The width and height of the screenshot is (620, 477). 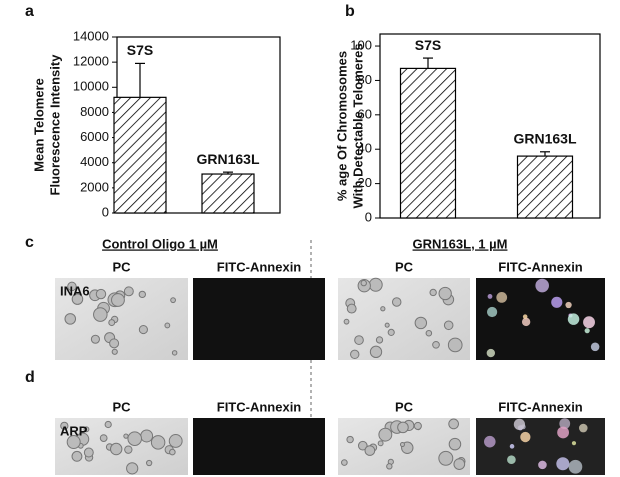 I want to click on plot-frame, so click(x=490, y=126).